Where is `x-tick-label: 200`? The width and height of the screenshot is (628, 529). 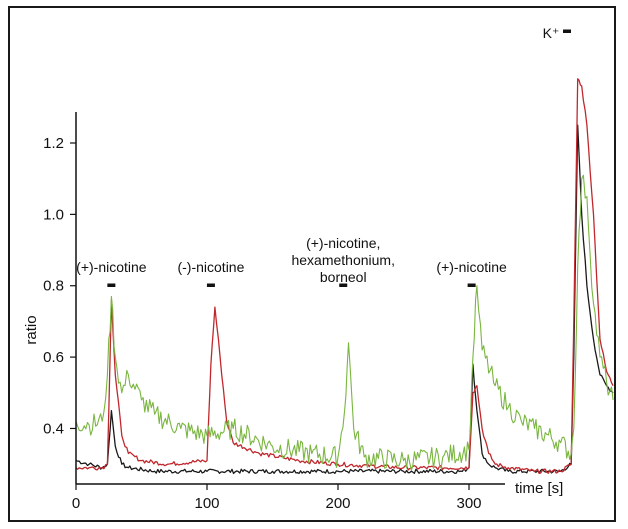
x-tick-label: 200 is located at coordinates (337, 503).